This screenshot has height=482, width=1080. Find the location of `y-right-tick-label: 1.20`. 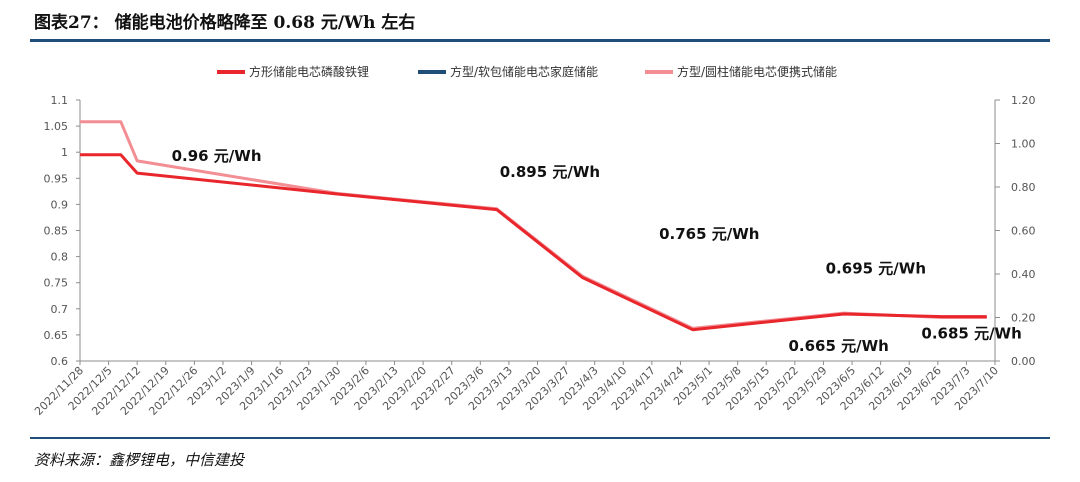

y-right-tick-label: 1.20 is located at coordinates (1023, 100).